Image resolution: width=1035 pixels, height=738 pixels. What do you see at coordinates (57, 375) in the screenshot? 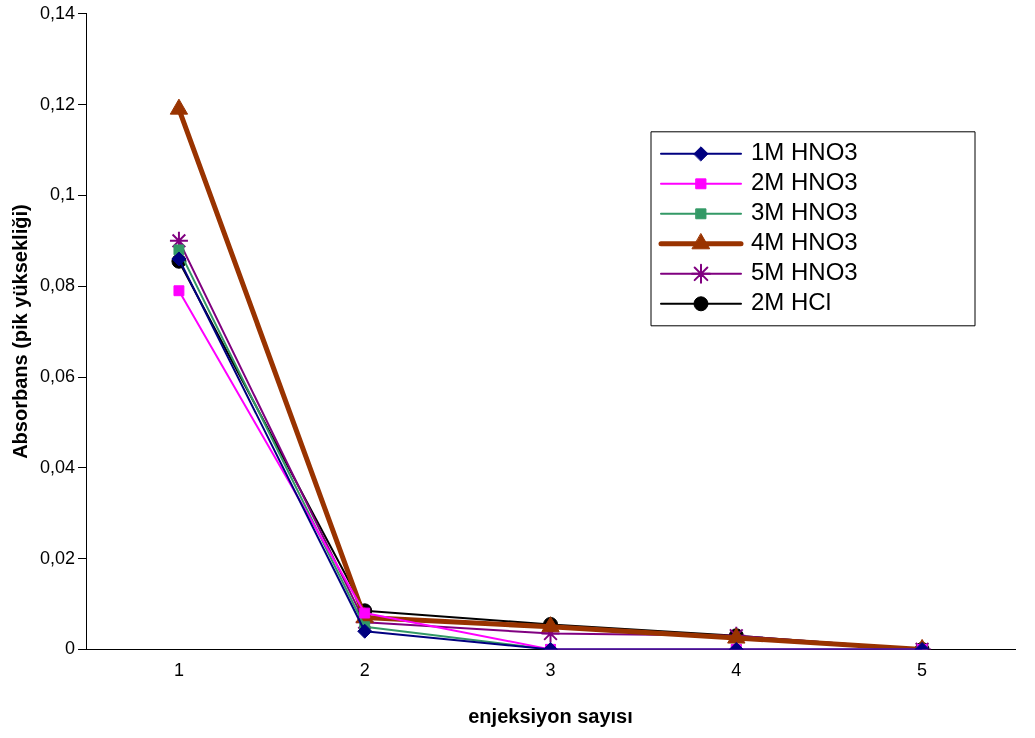
I see `y-tick-label: 0,06` at bounding box center [57, 375].